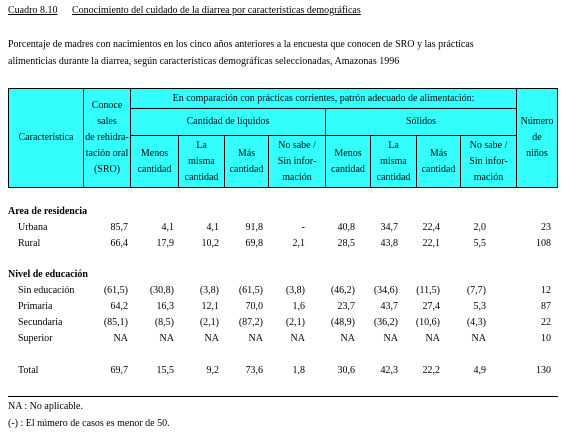  Describe the element at coordinates (35, 306) in the screenshot. I see `row-label: Primaria` at that location.